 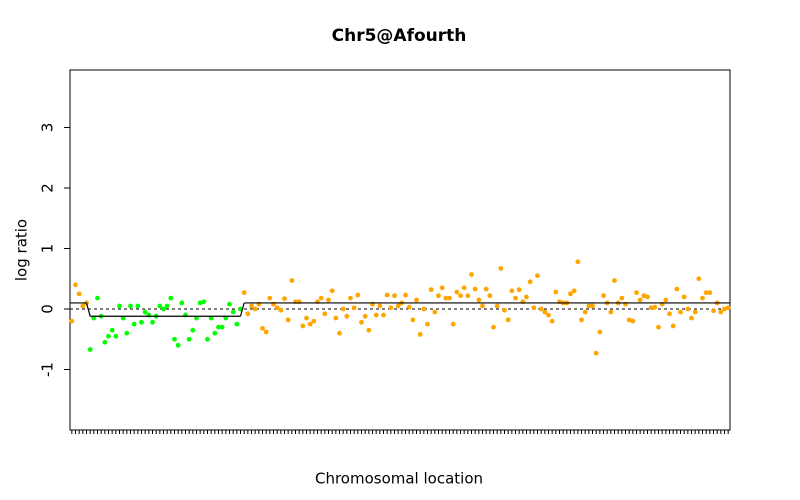 I want to click on y-tick-label: -1, so click(x=48, y=369).